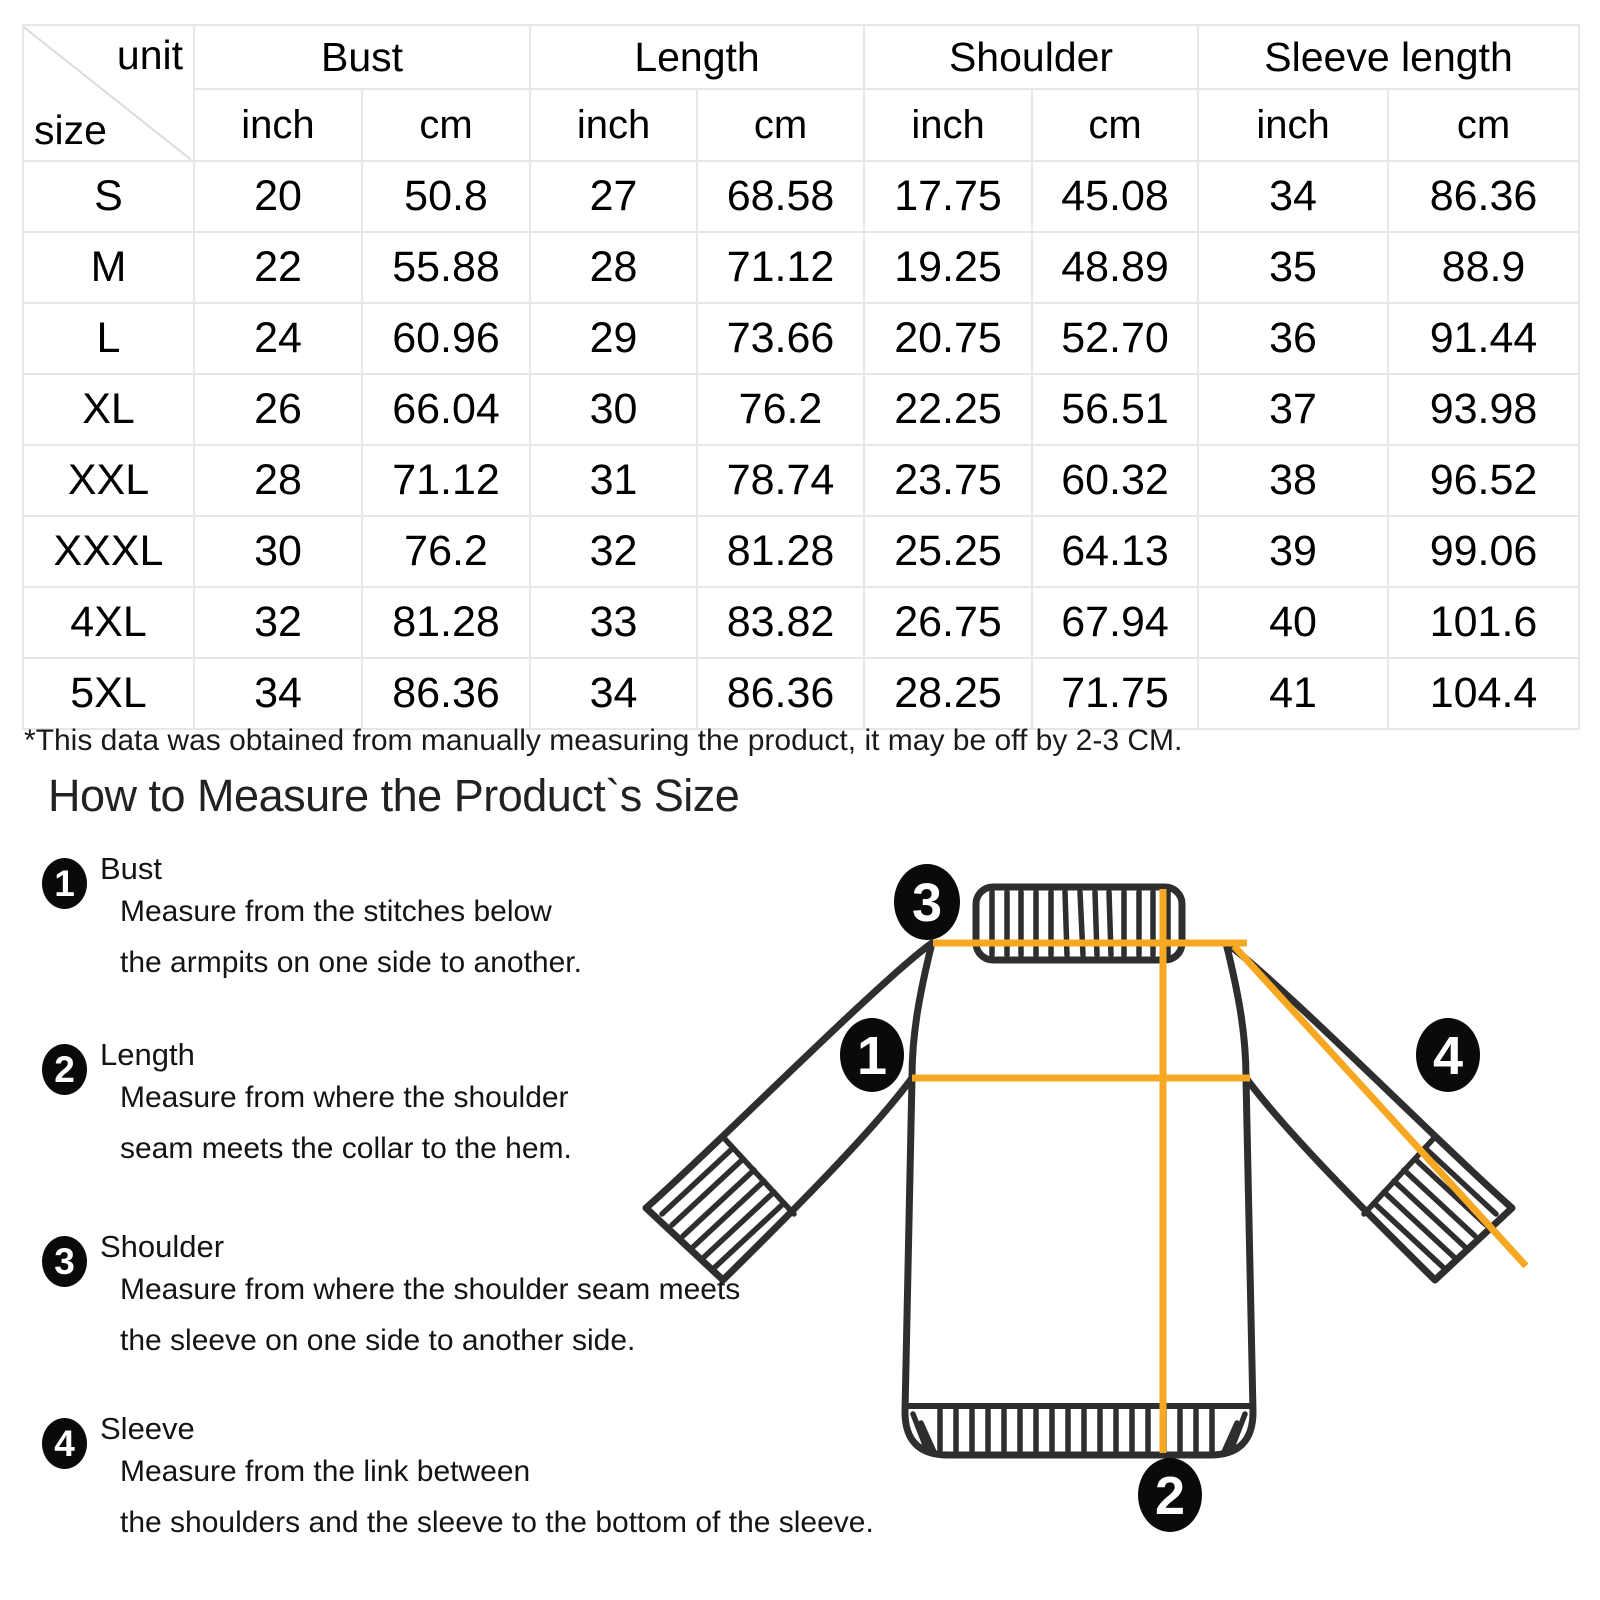  I want to click on value-cell: 60.96, so click(446, 338).